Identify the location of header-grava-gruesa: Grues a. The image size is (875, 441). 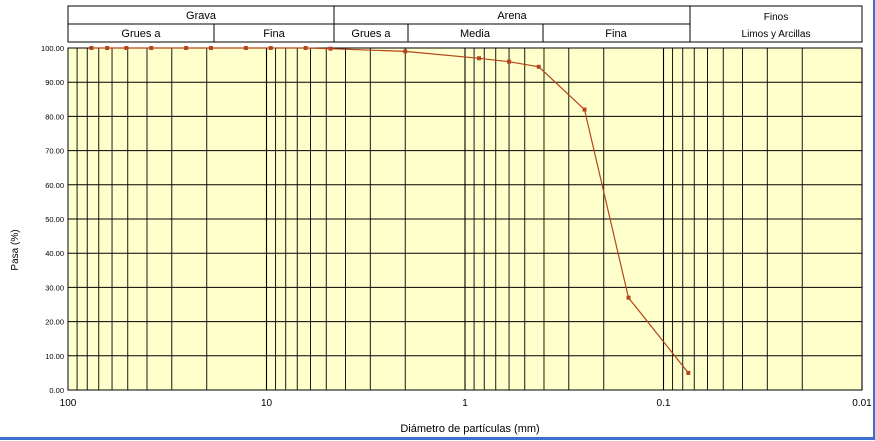
(141, 34).